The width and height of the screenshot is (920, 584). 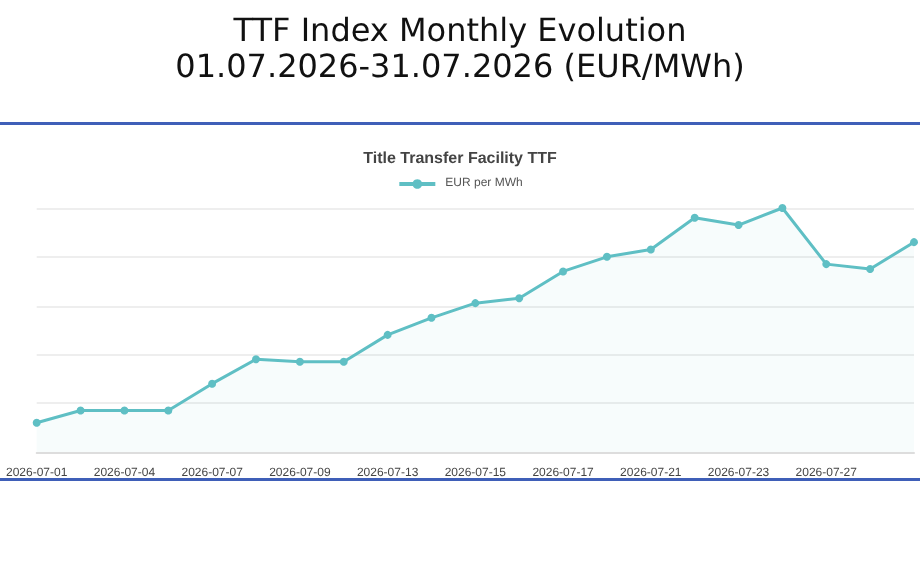 I want to click on chart-subtitle: 01.07.2026-31.07.2026 (EUR/MWh), so click(x=460, y=66).